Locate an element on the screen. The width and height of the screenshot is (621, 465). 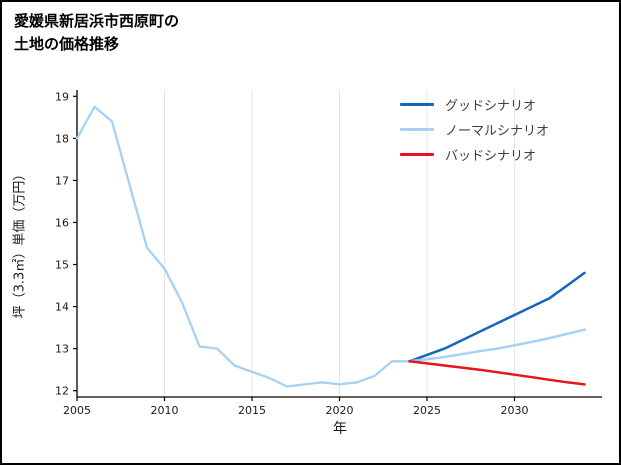
legend-item-bad: バッドシナリオ is located at coordinates (474, 155).